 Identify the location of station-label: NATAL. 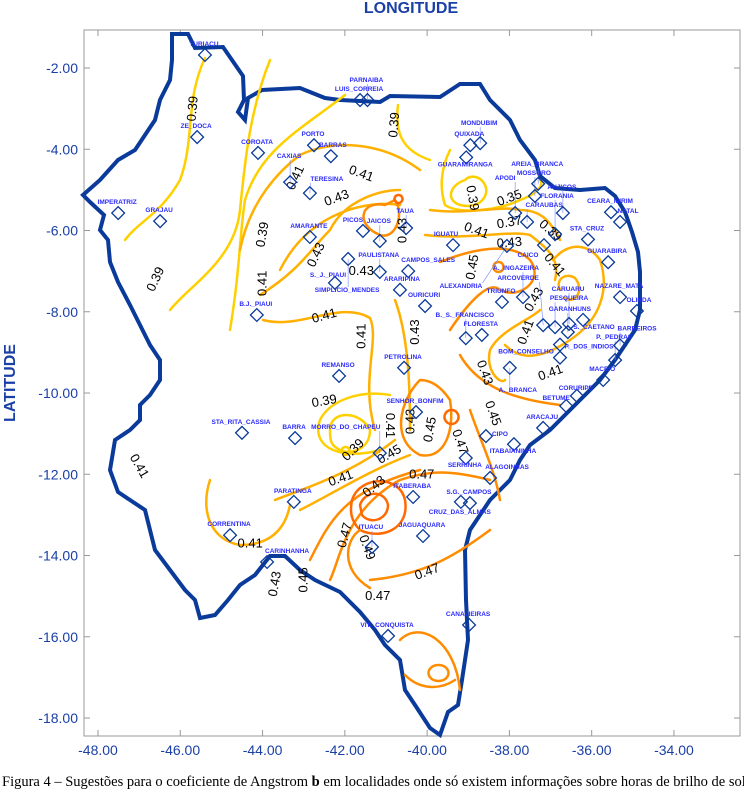
(628, 211).